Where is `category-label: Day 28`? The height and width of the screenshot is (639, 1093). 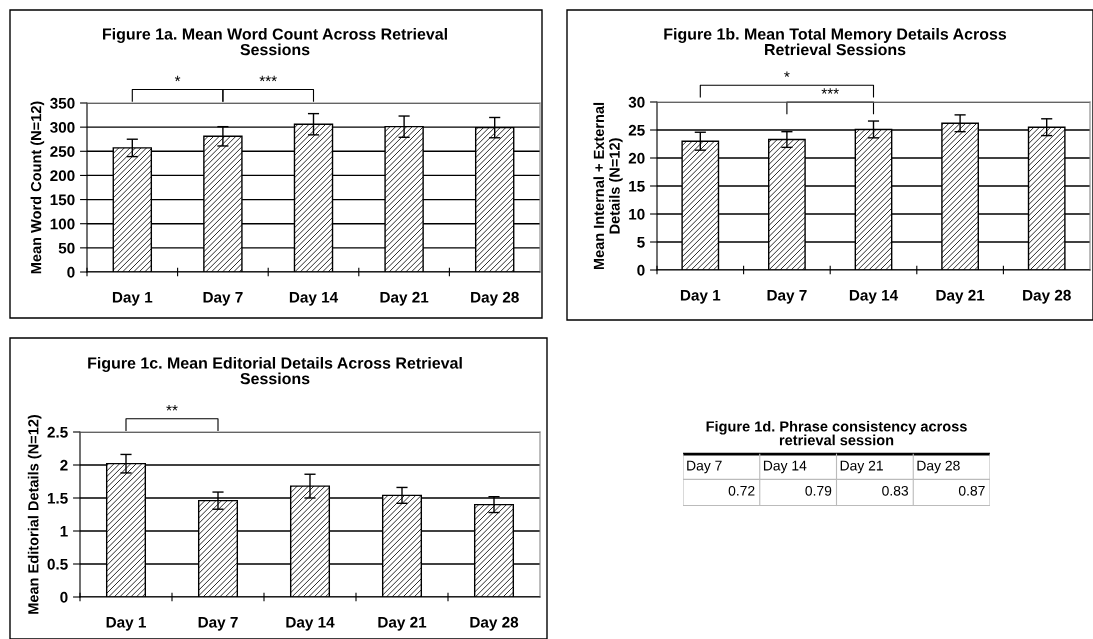 category-label: Day 28 is located at coordinates (938, 467).